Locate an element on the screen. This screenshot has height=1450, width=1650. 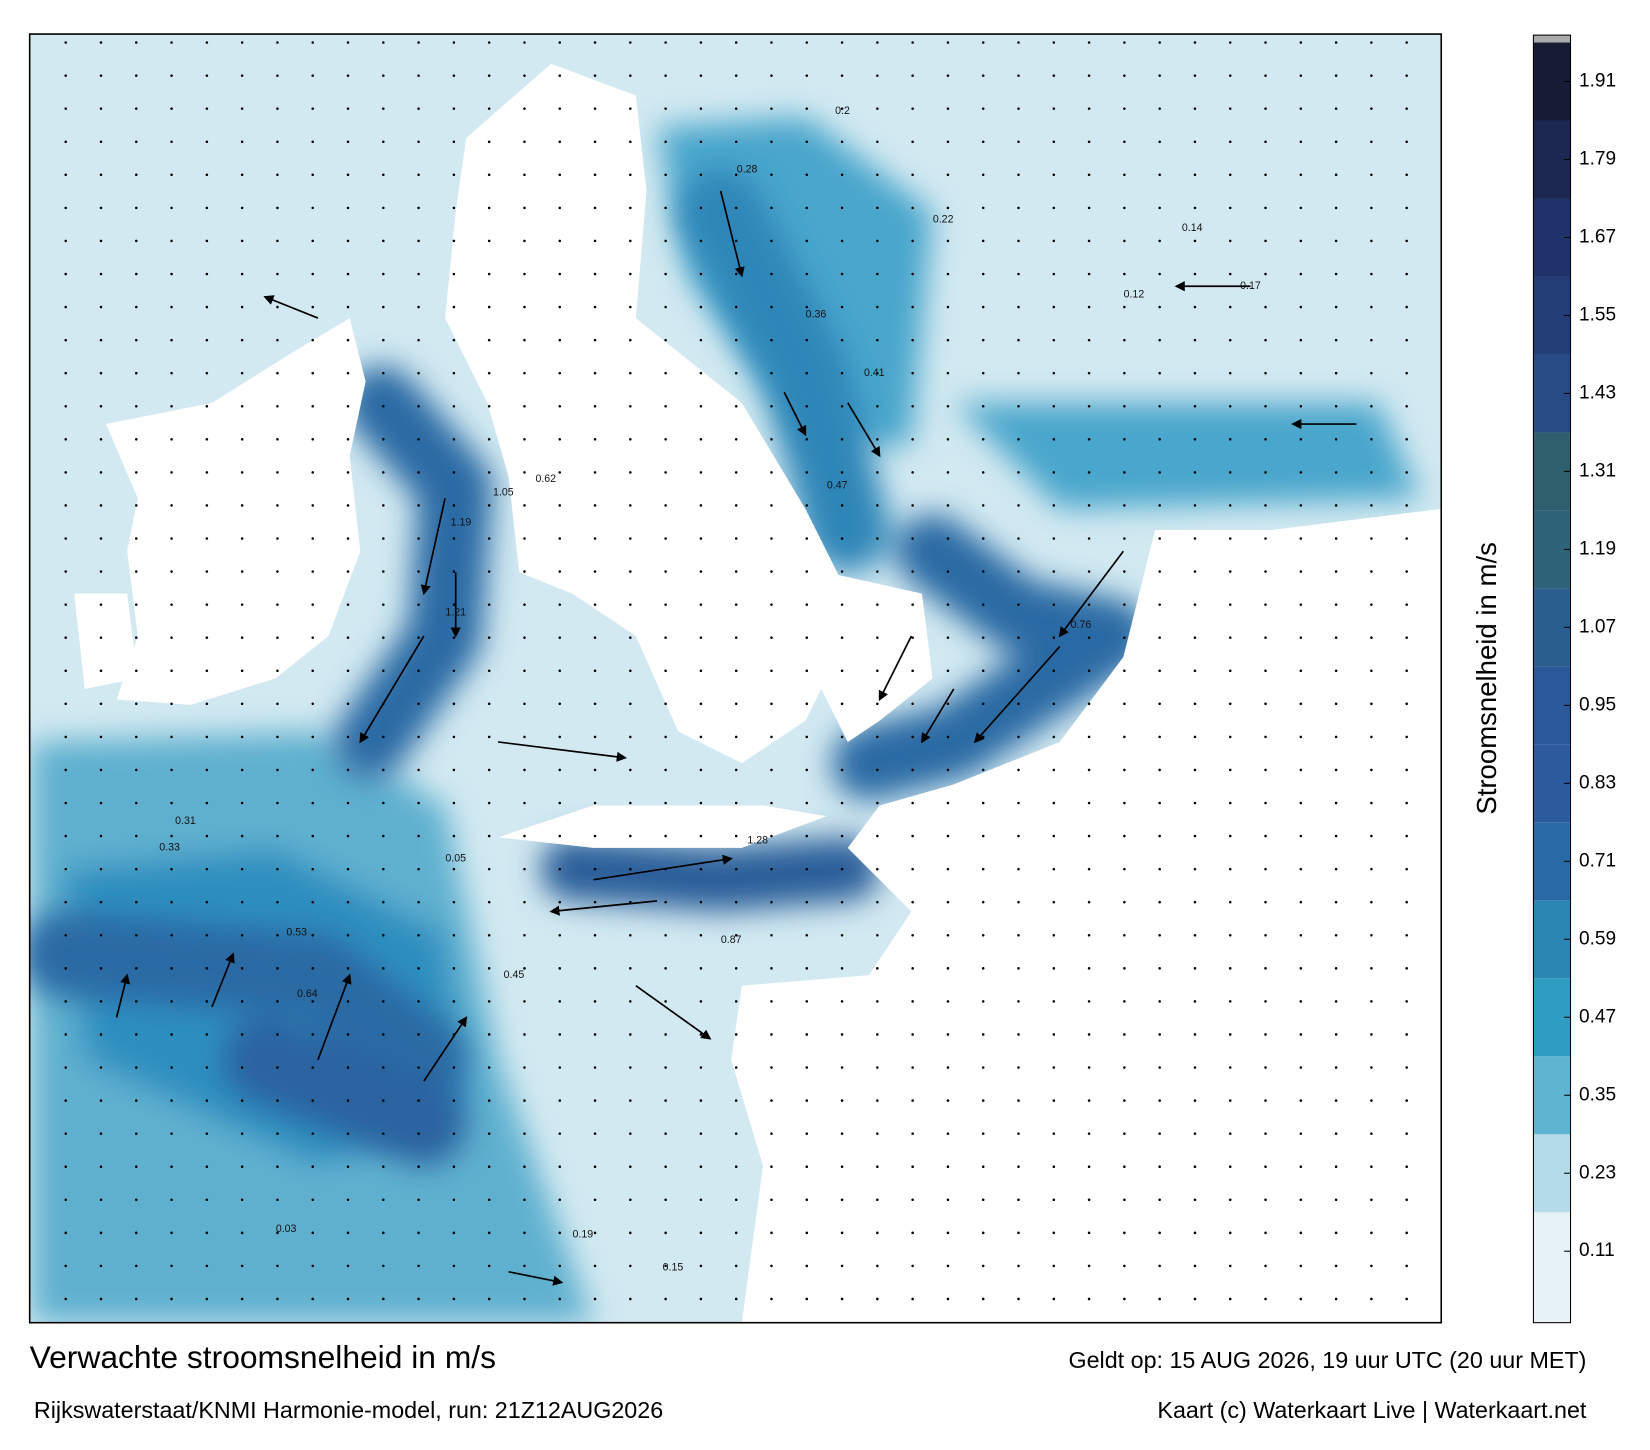
colorbar-tick-label: 0.11 is located at coordinates (1597, 1250).